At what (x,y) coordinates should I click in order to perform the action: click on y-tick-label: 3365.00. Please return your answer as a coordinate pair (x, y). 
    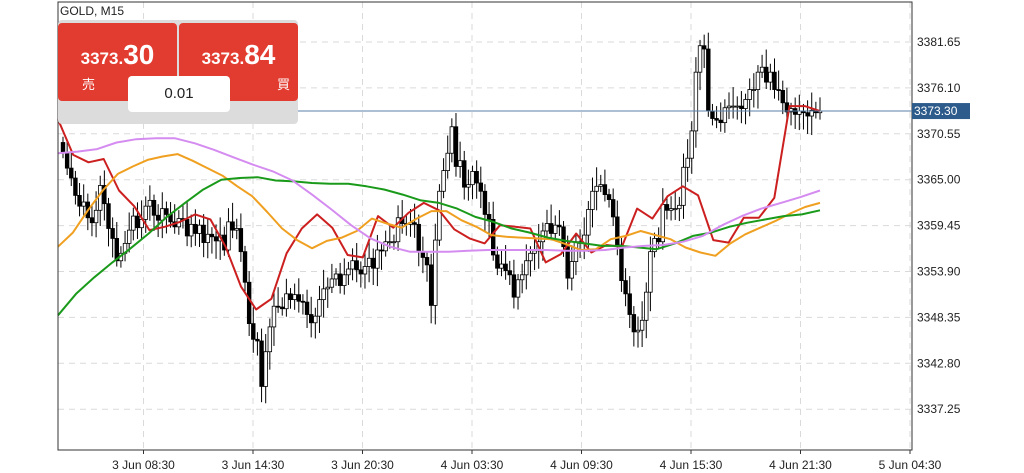
    Looking at the image, I should click on (939, 180).